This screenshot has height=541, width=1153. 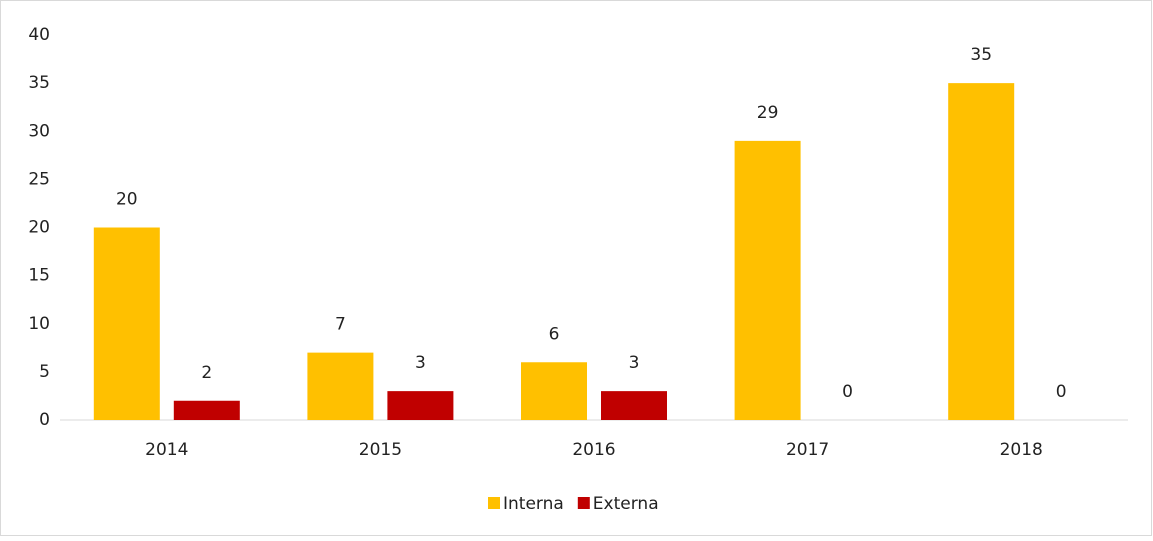 I want to click on x-tick-label: 2017, so click(x=807, y=450).